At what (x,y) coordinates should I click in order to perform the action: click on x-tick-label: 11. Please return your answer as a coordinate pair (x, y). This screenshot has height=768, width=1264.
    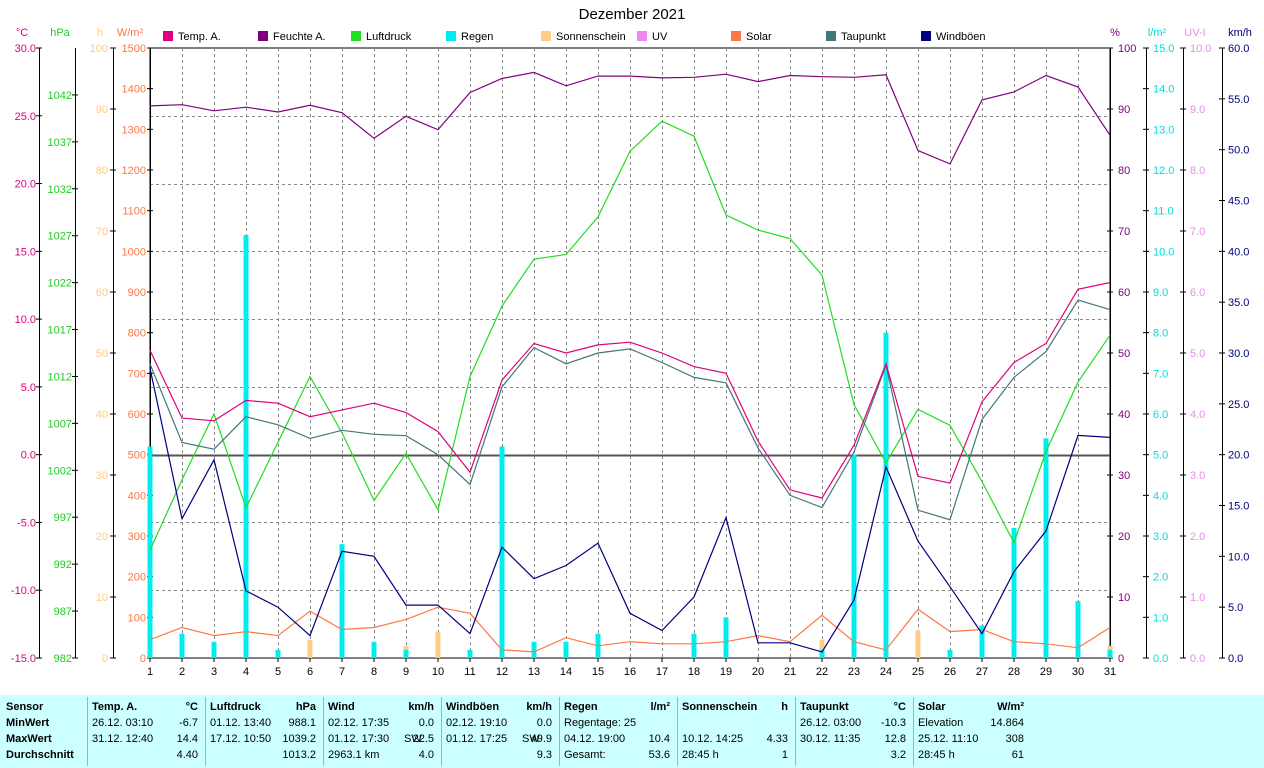
    Looking at the image, I should click on (469, 672).